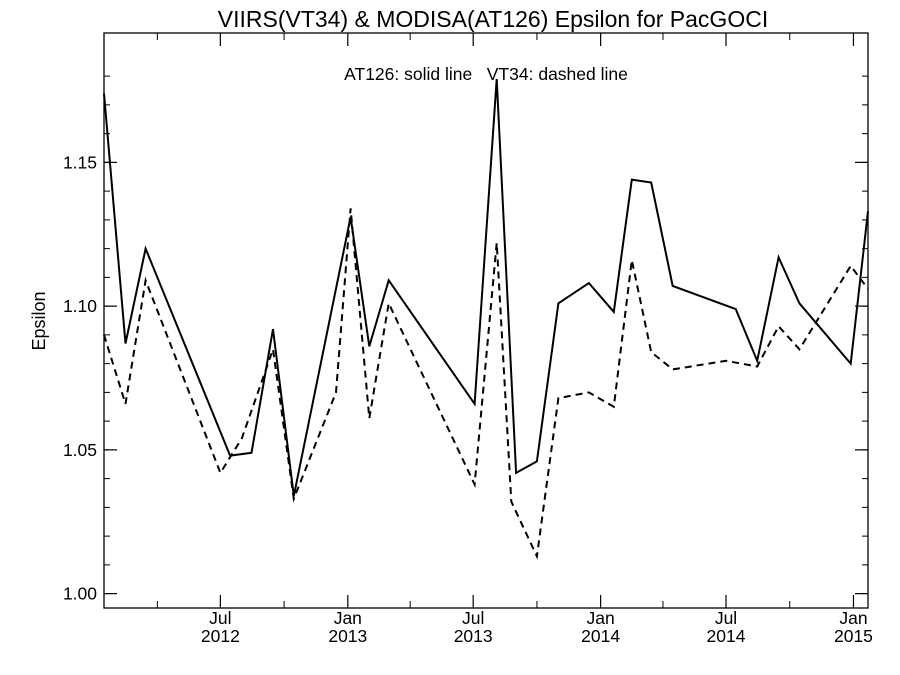  I want to click on y-tick-label: 1.15, so click(80, 162).